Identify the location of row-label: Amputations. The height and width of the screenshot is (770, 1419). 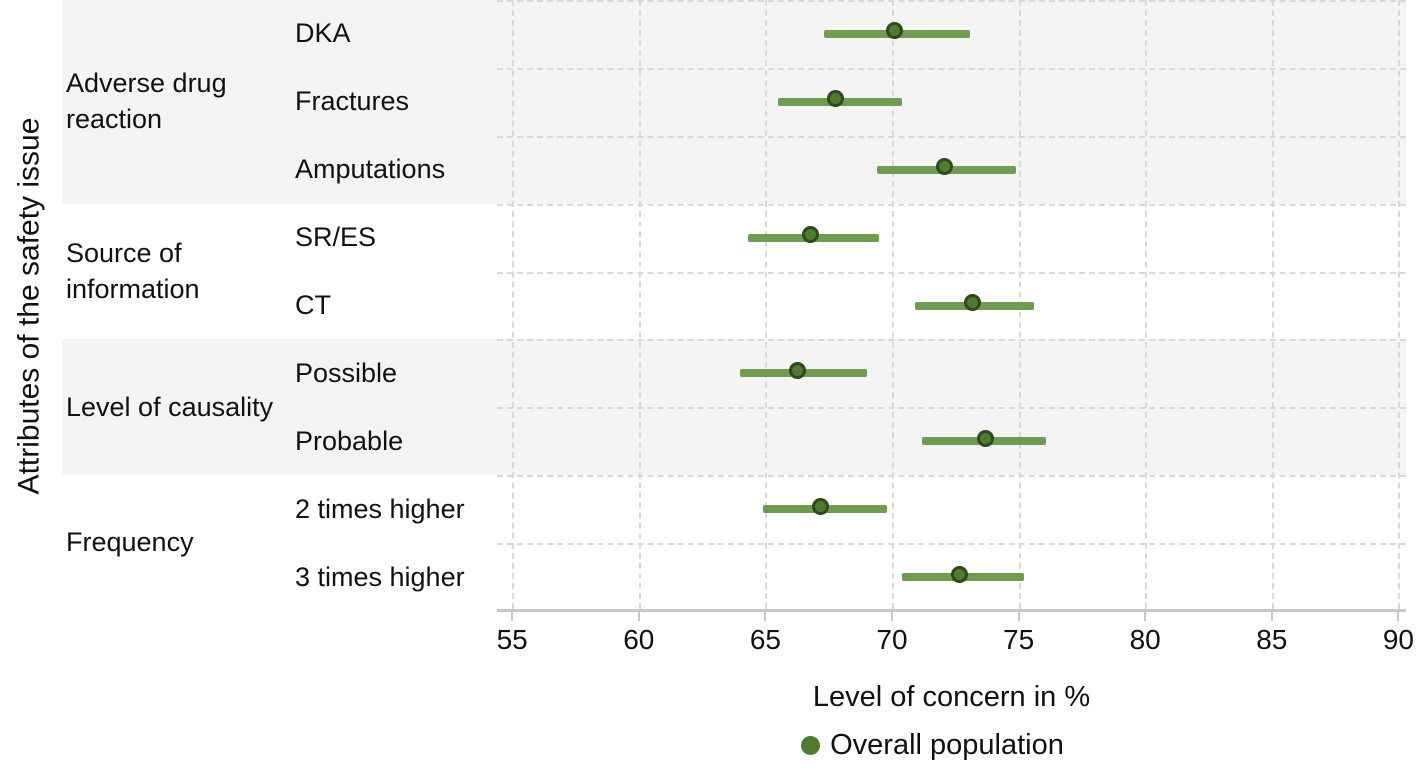
(370, 169).